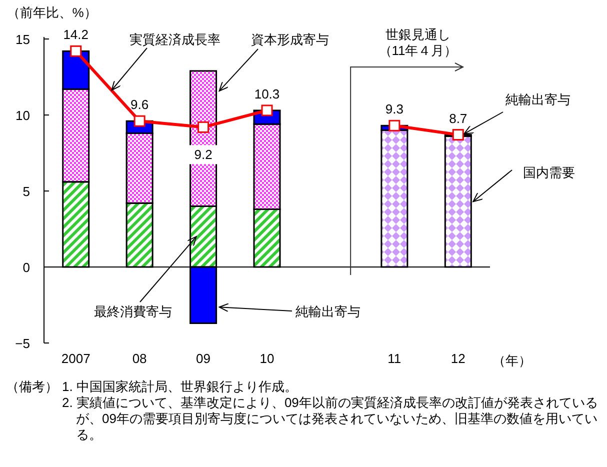  What do you see at coordinates (458, 358) in the screenshot?
I see `x-tick-label: 12` at bounding box center [458, 358].